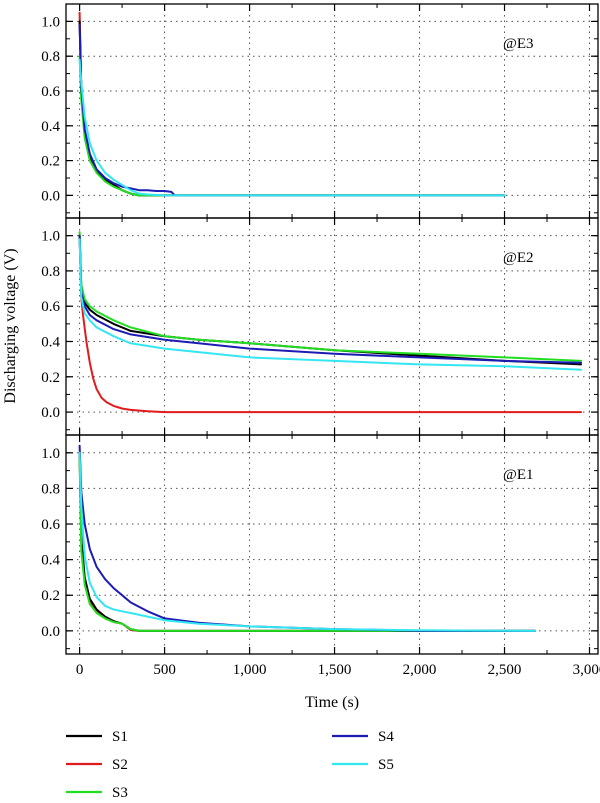  Describe the element at coordinates (10, 325) in the screenshot. I see `y-axis-label: Discharging voltage (V)` at that location.